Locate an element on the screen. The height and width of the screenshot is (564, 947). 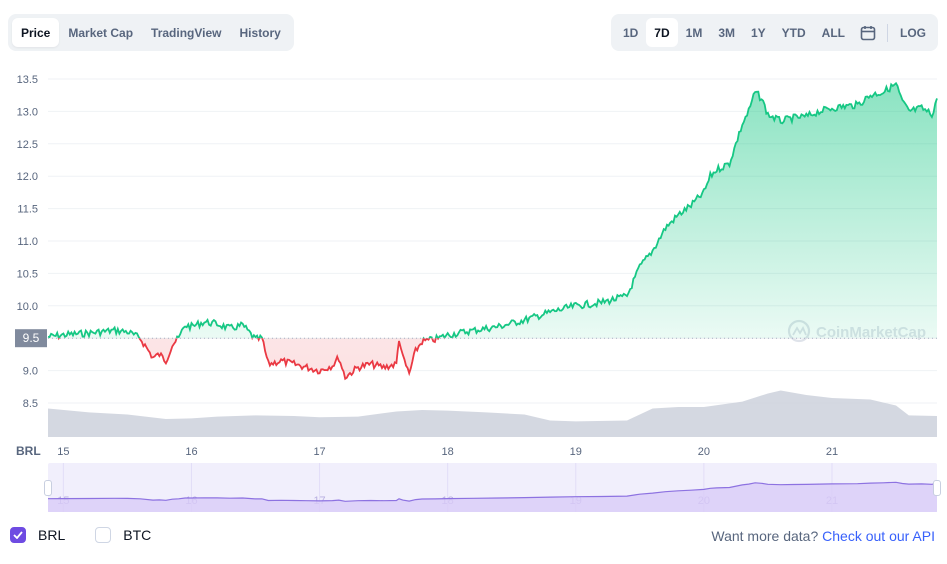
y-tick-label: 11.0 is located at coordinates (27, 242).